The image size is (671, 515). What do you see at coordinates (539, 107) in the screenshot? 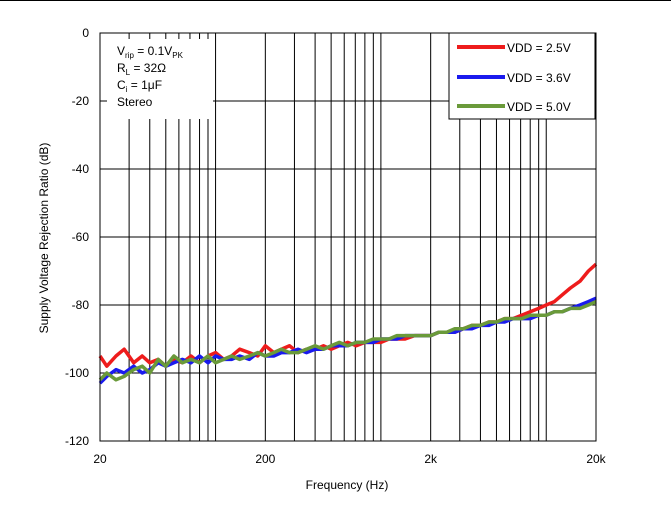
I see `legend-label-vdd-5-0v: VDD = 5.0V` at bounding box center [539, 107].